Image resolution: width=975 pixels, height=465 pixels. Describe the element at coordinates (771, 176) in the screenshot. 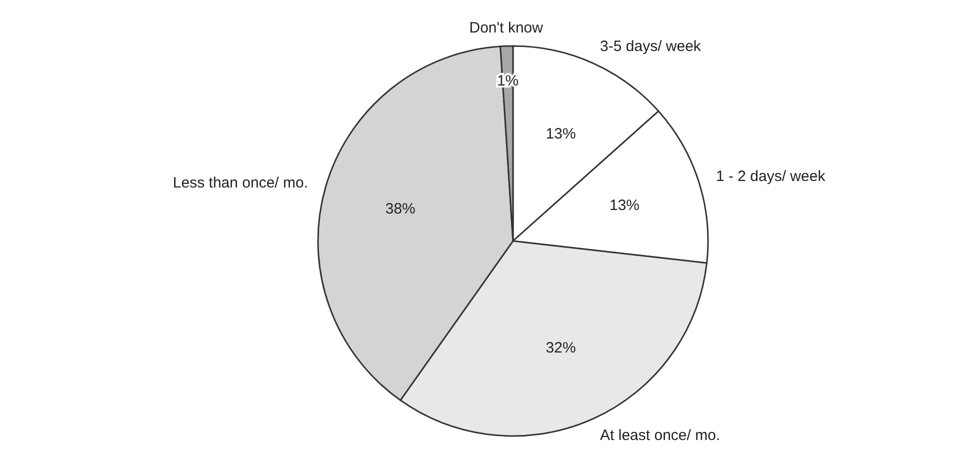

I see `slice-label: 1 - 2 days/ week` at that location.